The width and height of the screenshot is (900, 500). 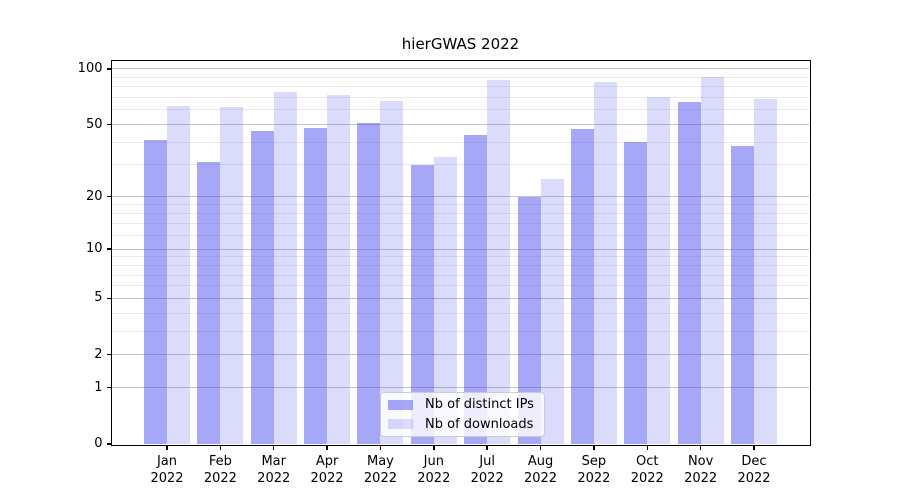 What do you see at coordinates (209, 303) in the screenshot?
I see `bar-distinct-ips-feb` at bounding box center [209, 303].